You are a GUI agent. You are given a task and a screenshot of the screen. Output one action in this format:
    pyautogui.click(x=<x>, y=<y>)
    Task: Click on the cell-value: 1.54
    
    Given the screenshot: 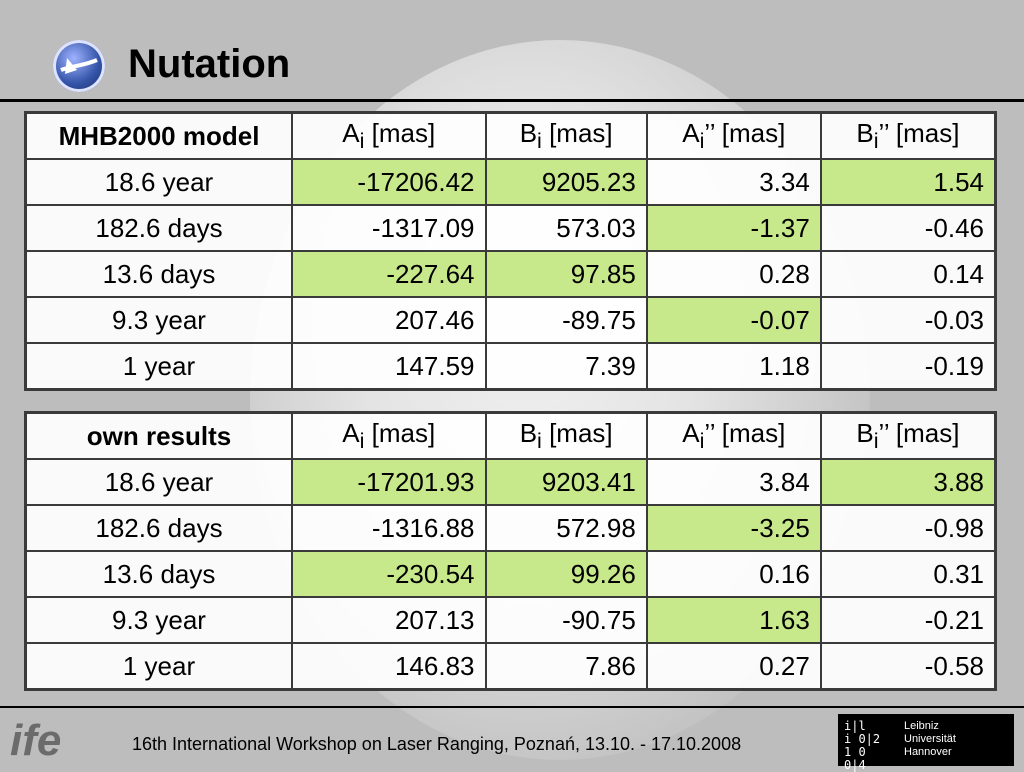 What is the action you would take?
    pyautogui.click(x=908, y=182)
    